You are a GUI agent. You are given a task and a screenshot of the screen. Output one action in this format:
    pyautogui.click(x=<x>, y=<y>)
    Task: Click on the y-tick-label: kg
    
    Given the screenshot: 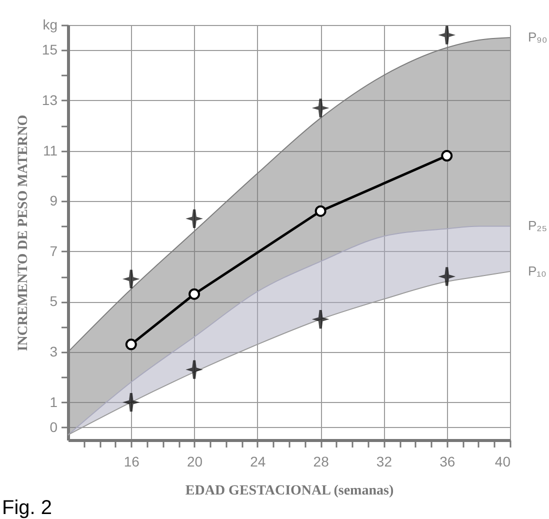 What is the action you would take?
    pyautogui.click(x=50, y=24)
    